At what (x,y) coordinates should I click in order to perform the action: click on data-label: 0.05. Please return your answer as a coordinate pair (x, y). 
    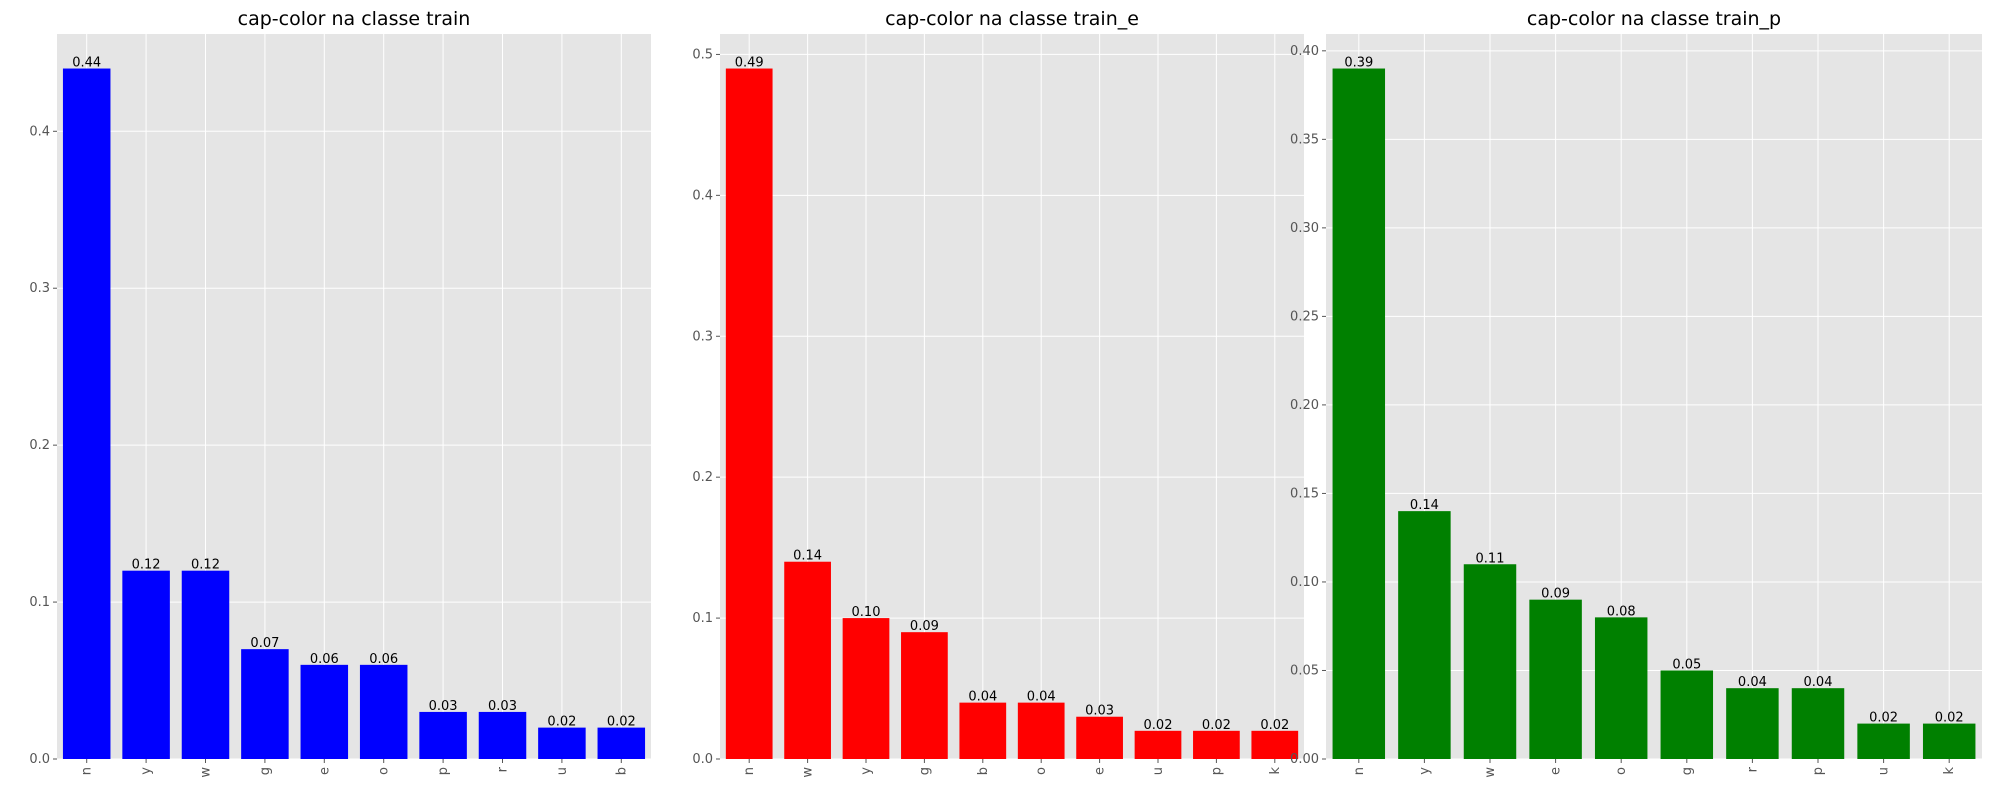
    Looking at the image, I should click on (1686, 664).